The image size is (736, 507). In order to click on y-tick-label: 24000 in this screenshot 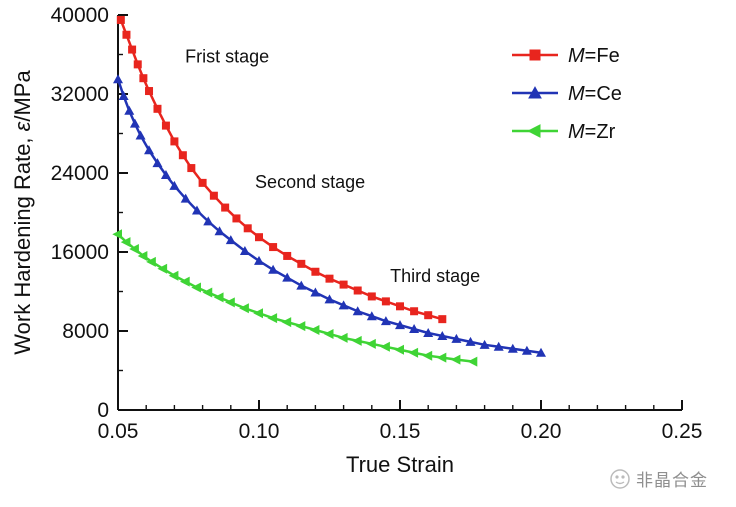, I will do `click(80, 173)`.